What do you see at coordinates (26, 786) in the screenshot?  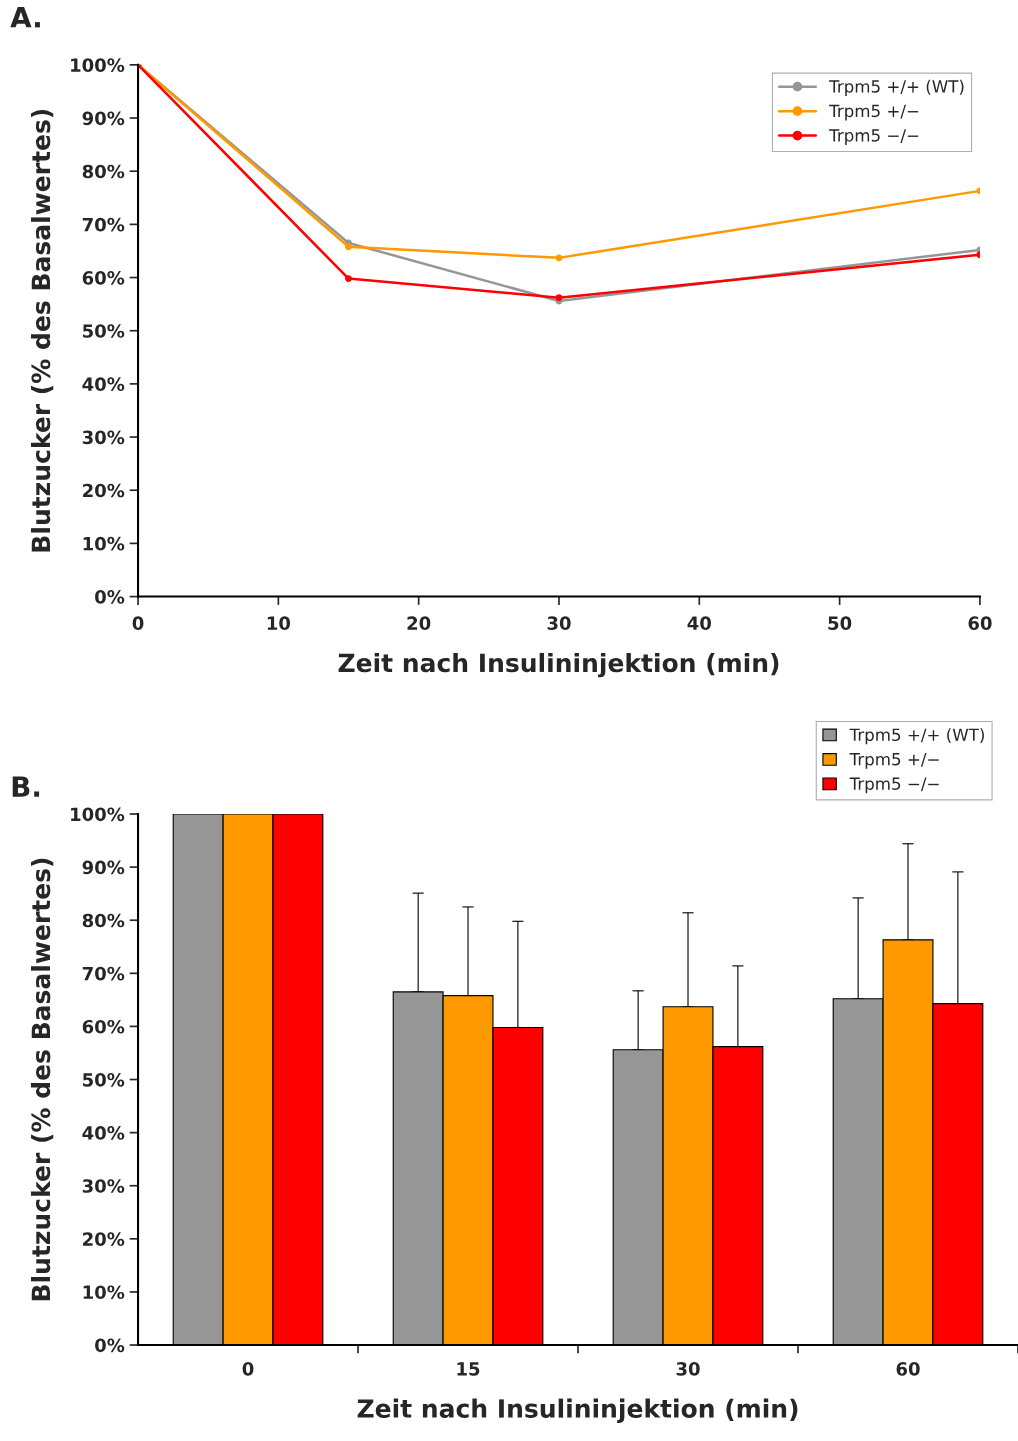 I see `chart-title: B.` at bounding box center [26, 786].